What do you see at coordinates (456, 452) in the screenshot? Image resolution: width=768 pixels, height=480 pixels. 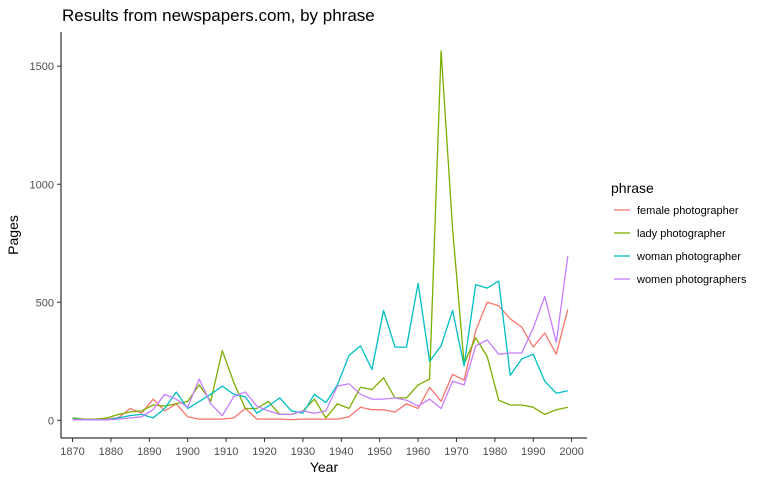 I see `x-tick-label: 1970` at bounding box center [456, 452].